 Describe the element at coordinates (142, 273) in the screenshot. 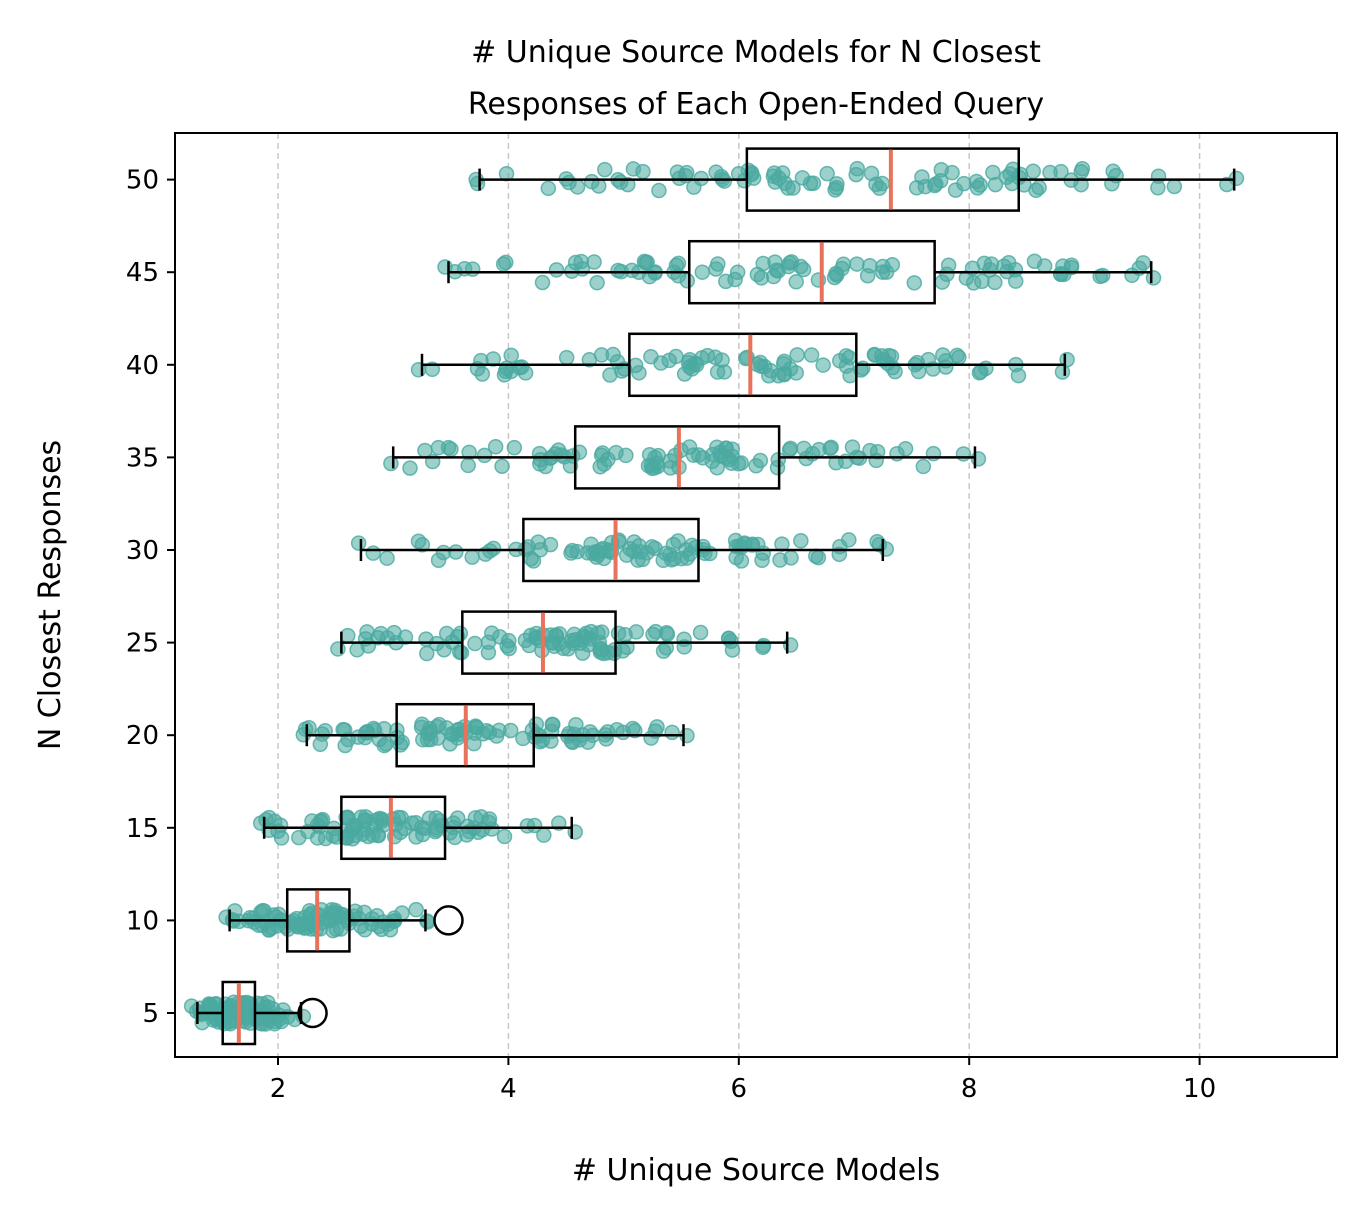

I see `y-tick-label: 45` at that location.